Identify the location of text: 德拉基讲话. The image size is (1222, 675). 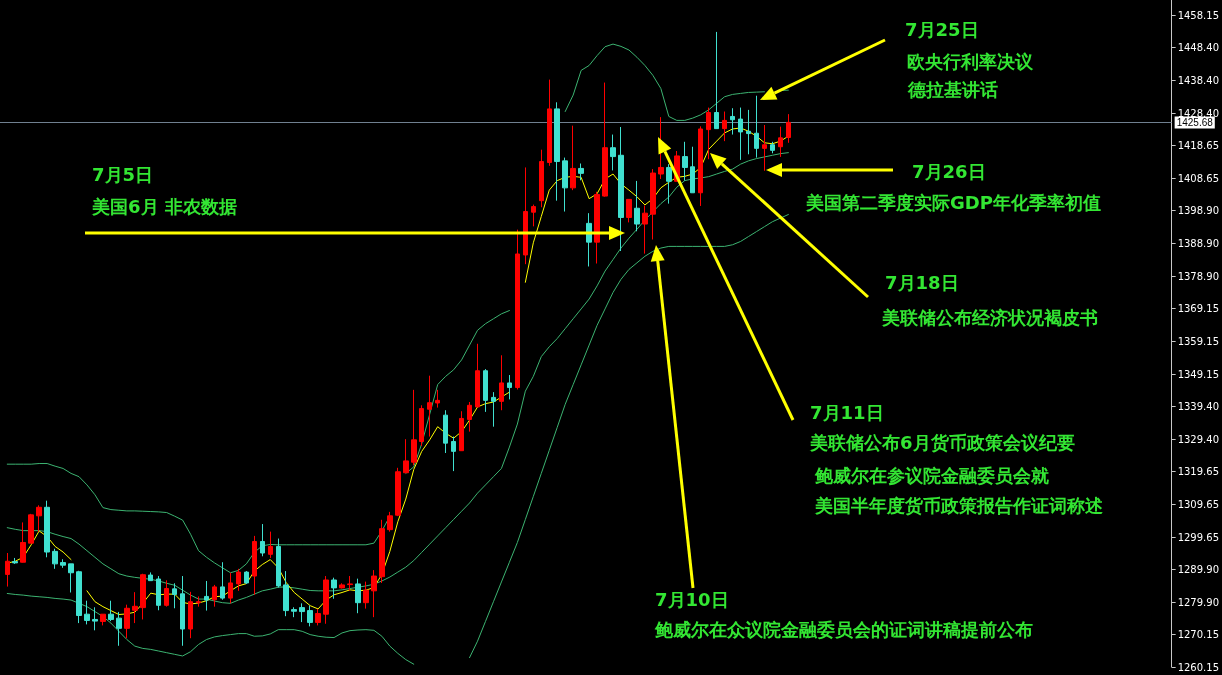
(953, 90).